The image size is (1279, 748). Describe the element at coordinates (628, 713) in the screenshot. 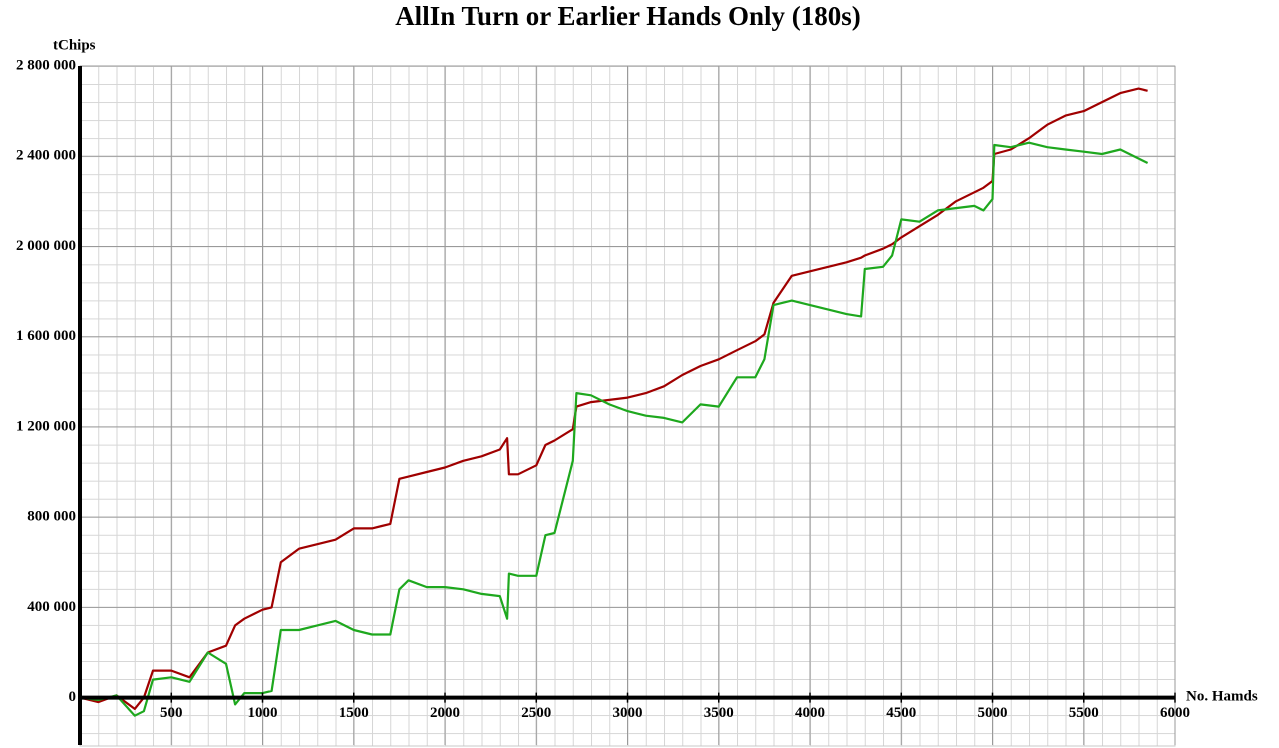

I see `x-tick-label: 3000` at that location.